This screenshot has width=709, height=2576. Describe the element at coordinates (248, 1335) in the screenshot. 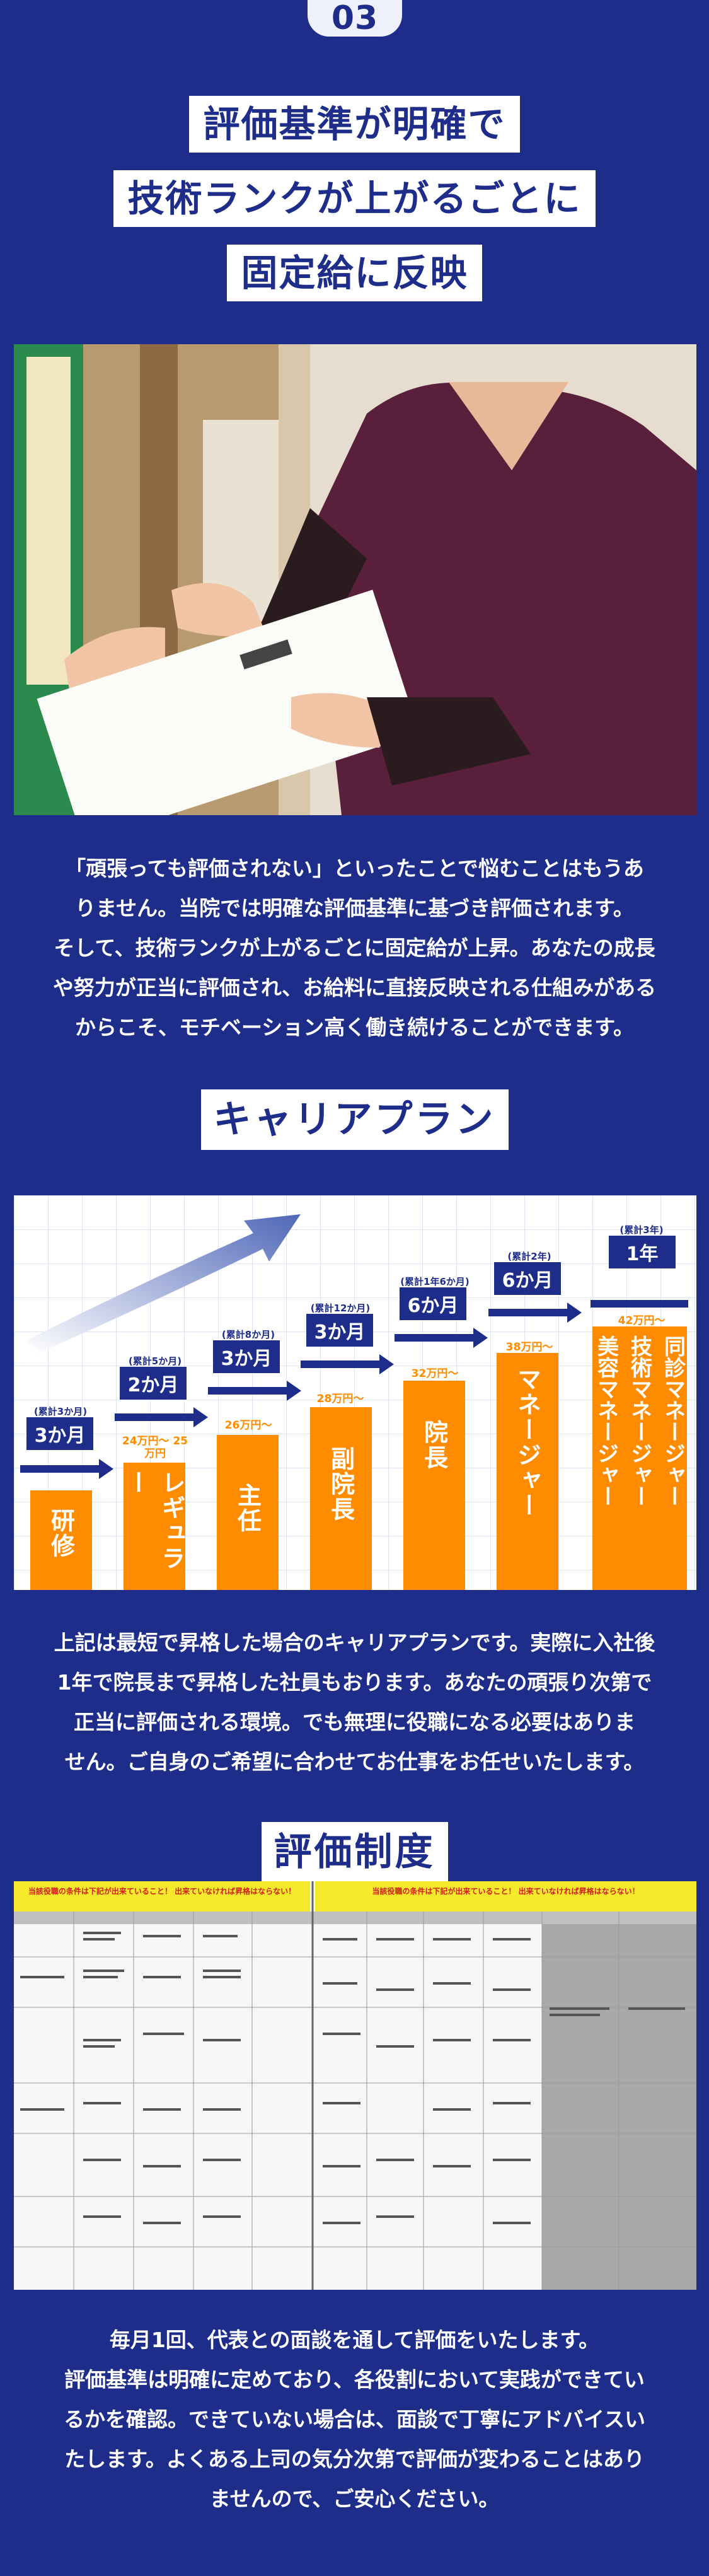

I see `step-3-cumulative: (累計8か月)` at that location.